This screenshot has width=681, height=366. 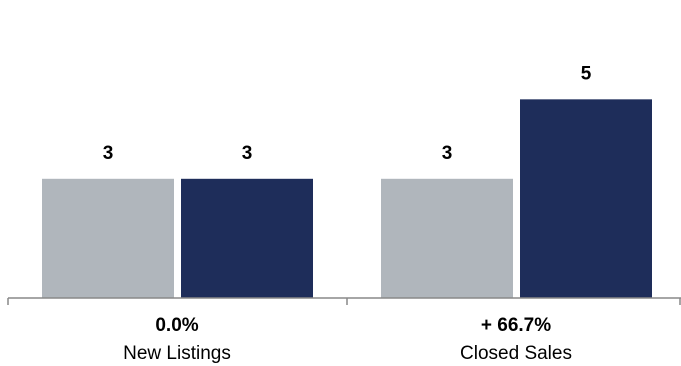 What do you see at coordinates (344, 301) in the screenshot?
I see `x-axis-ticks` at bounding box center [344, 301].